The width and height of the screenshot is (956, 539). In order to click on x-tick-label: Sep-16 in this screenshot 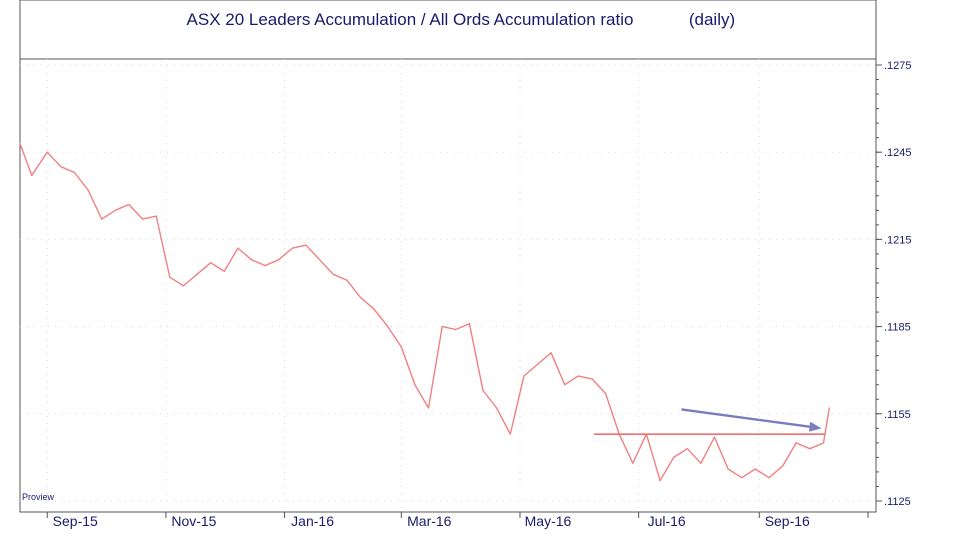, I will do `click(787, 521)`.